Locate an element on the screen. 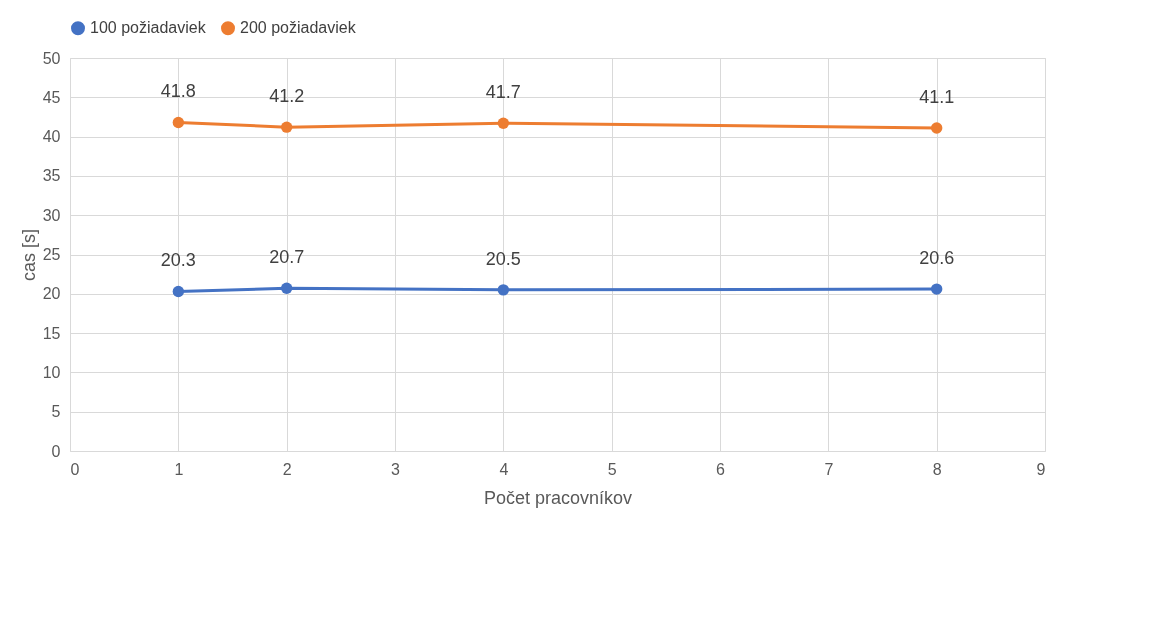 This screenshot has width=1159, height=629. y-axis-title: cas [s] is located at coordinates (28, 255).